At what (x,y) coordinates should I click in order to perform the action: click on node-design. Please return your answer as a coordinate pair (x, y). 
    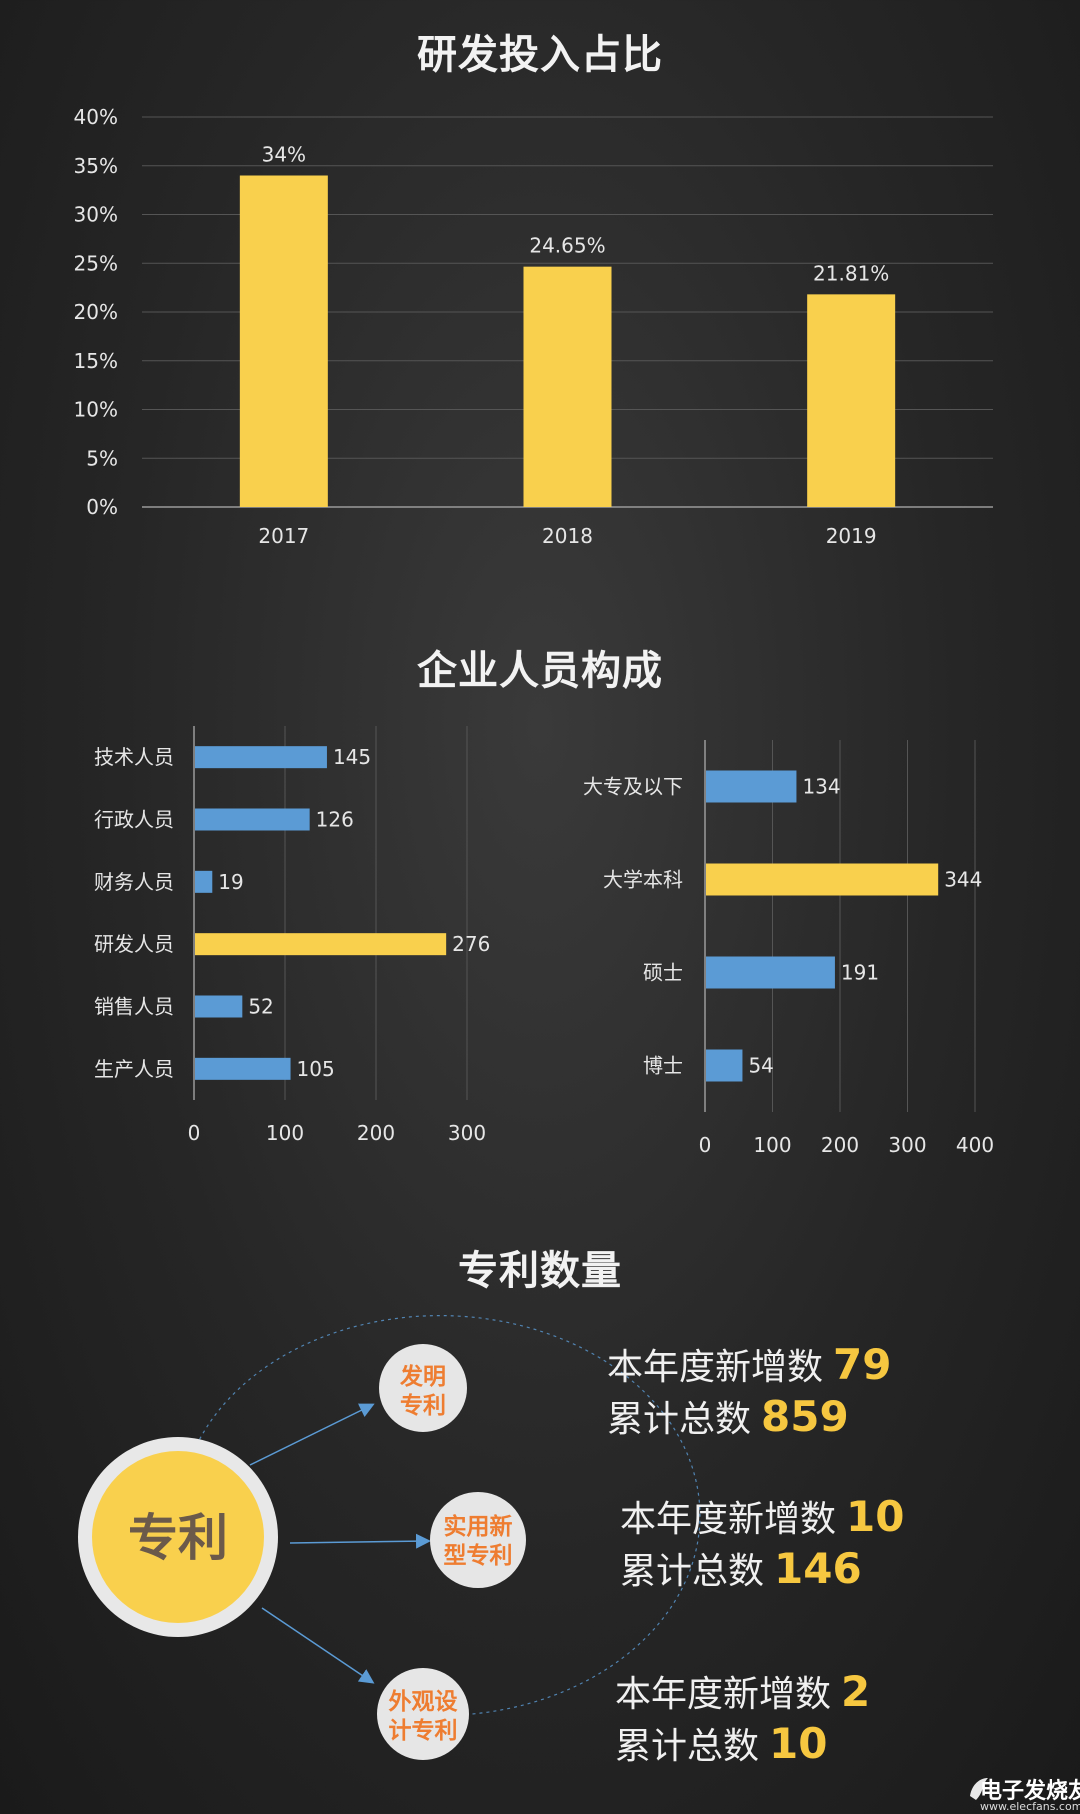
    Looking at the image, I should click on (423, 1714).